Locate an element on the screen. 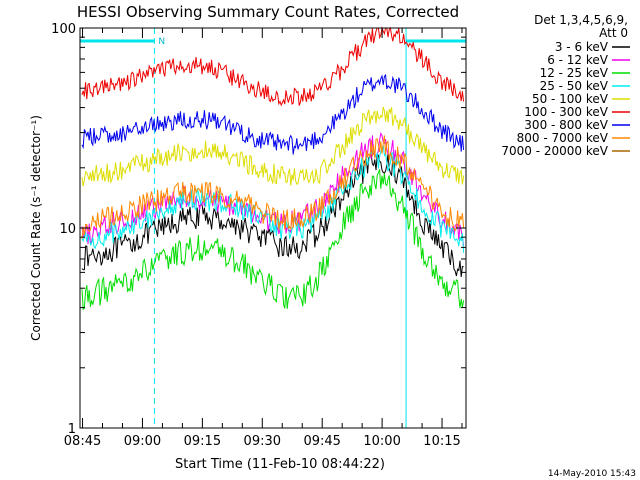 This screenshot has width=640, height=480. legend-label-4: 50 - 100 keV is located at coordinates (570, 99).